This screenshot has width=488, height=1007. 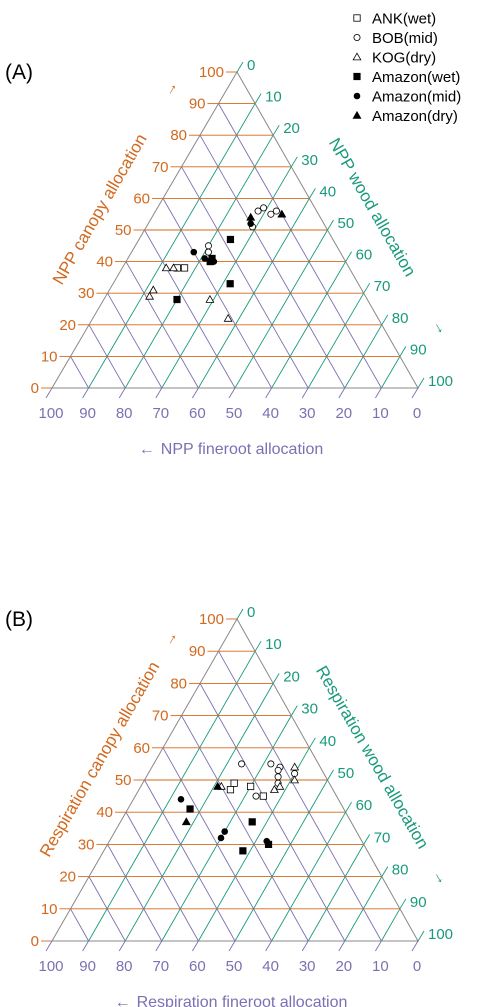 I want to click on canopy-tick-label: 30, so click(x=86, y=844).